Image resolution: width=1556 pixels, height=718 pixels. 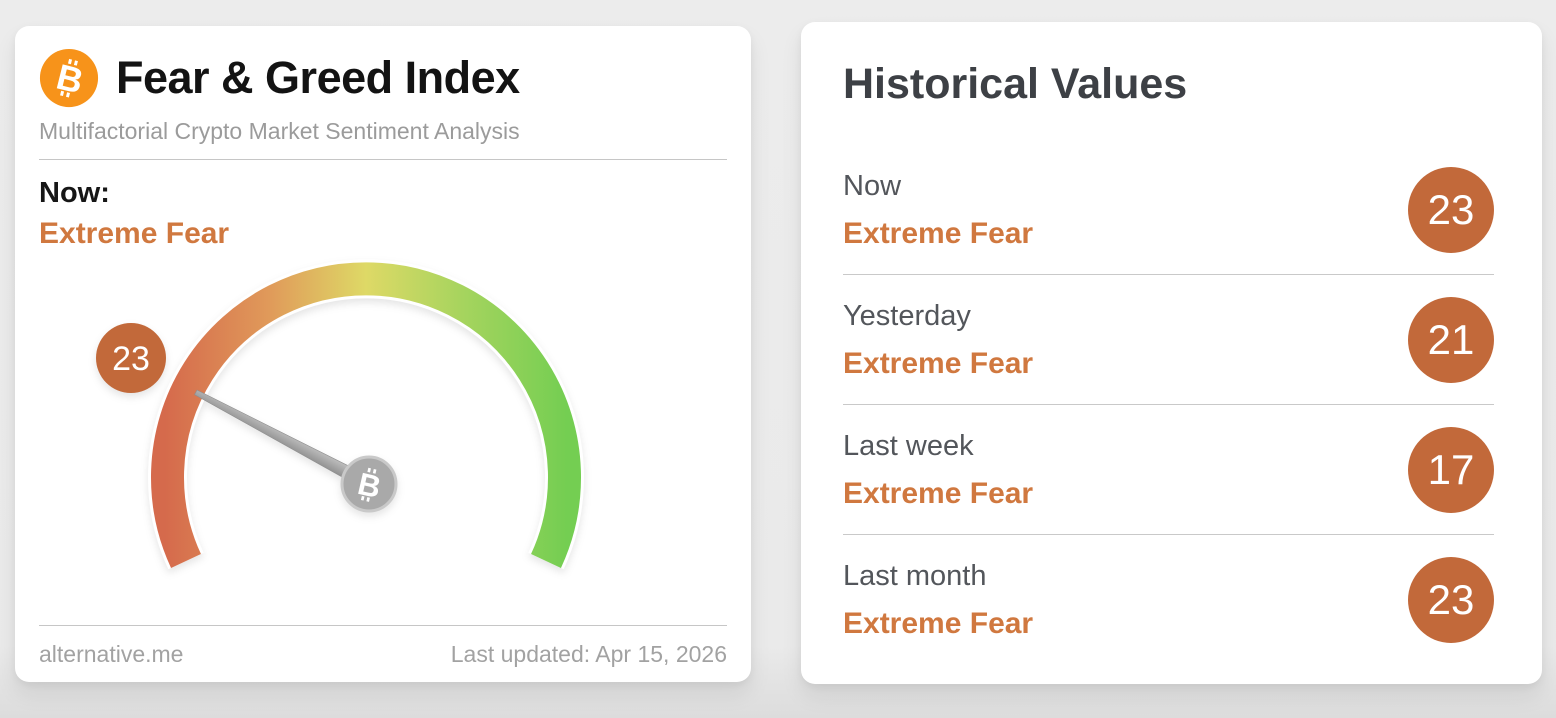 What do you see at coordinates (369, 484) in the screenshot?
I see `gauge-hub-bitcoin-icon: B` at bounding box center [369, 484].